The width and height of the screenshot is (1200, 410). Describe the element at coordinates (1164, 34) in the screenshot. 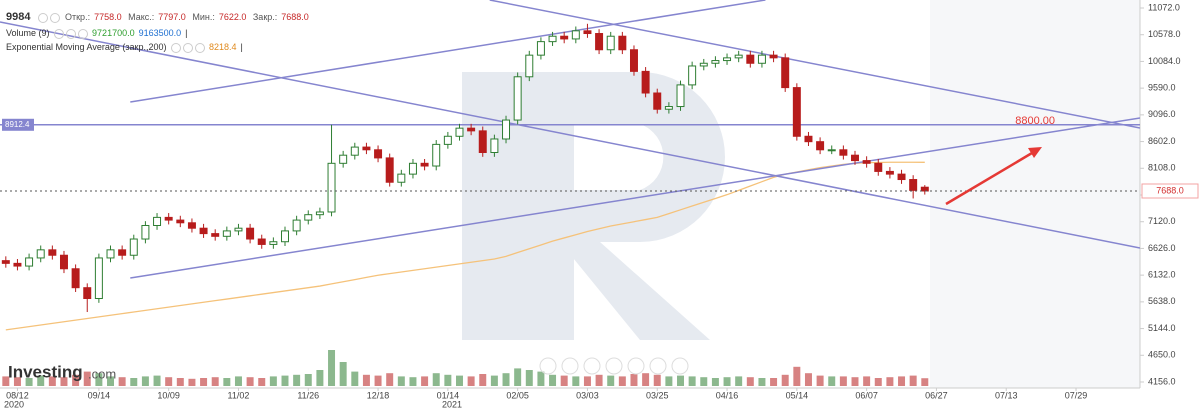

I see `y-tick-label: 10578.0` at that location.